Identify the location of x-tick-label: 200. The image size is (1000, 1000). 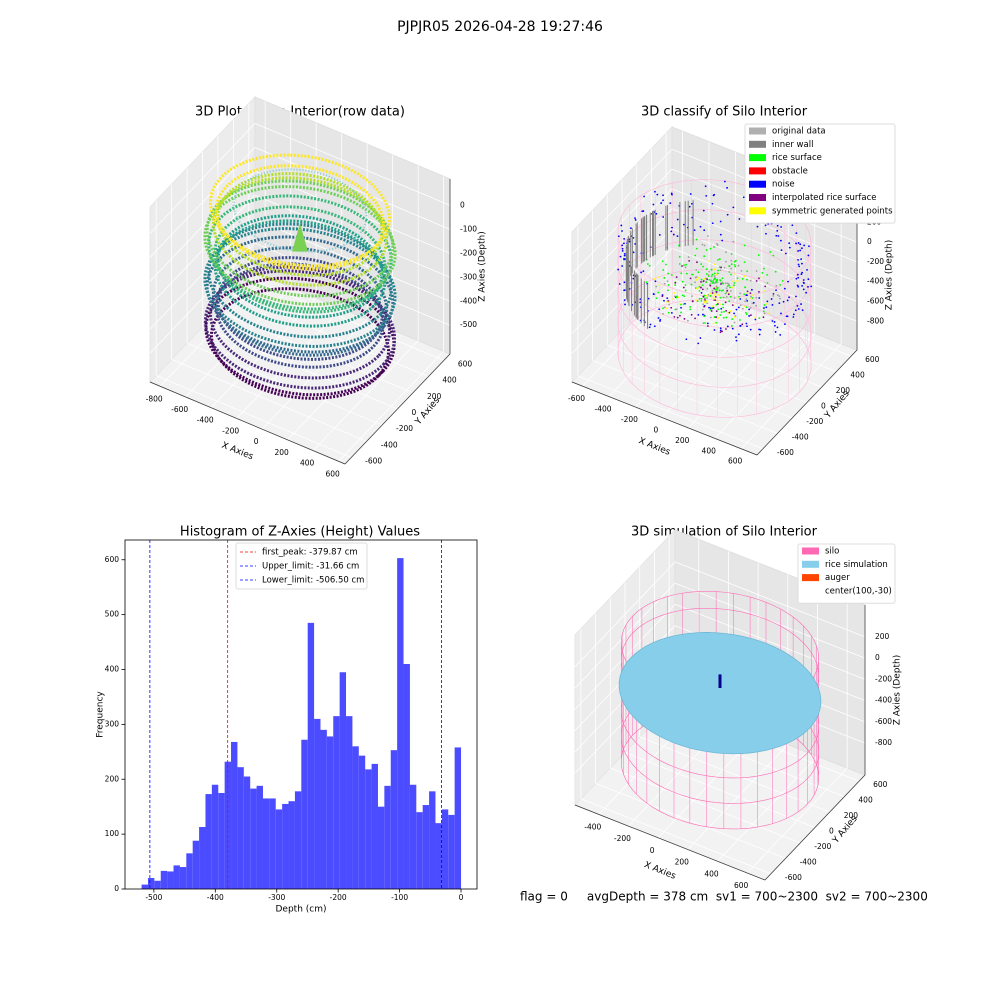
(682, 440).